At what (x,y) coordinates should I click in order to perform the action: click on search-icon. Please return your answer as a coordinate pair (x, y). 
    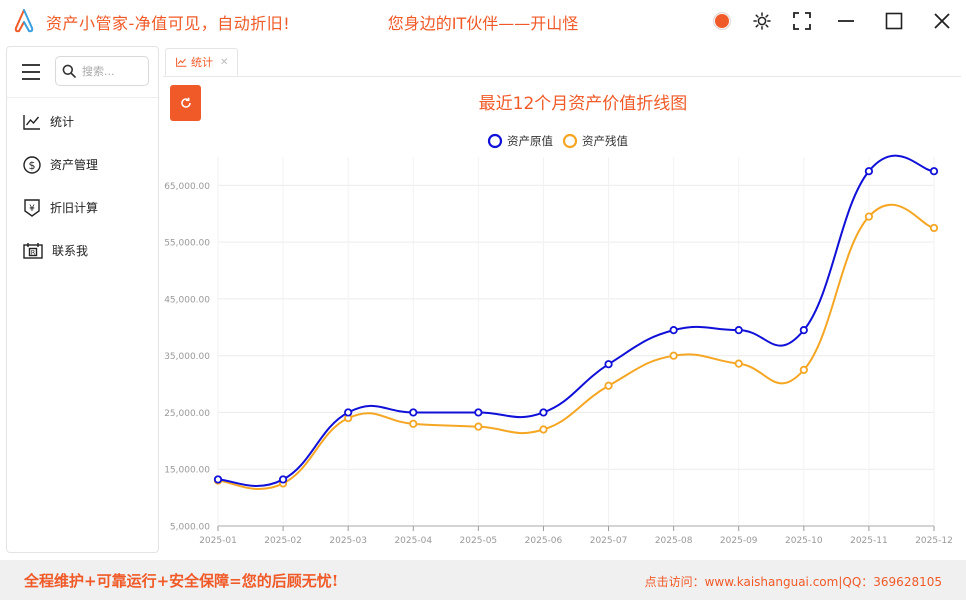
    Looking at the image, I should click on (69, 71).